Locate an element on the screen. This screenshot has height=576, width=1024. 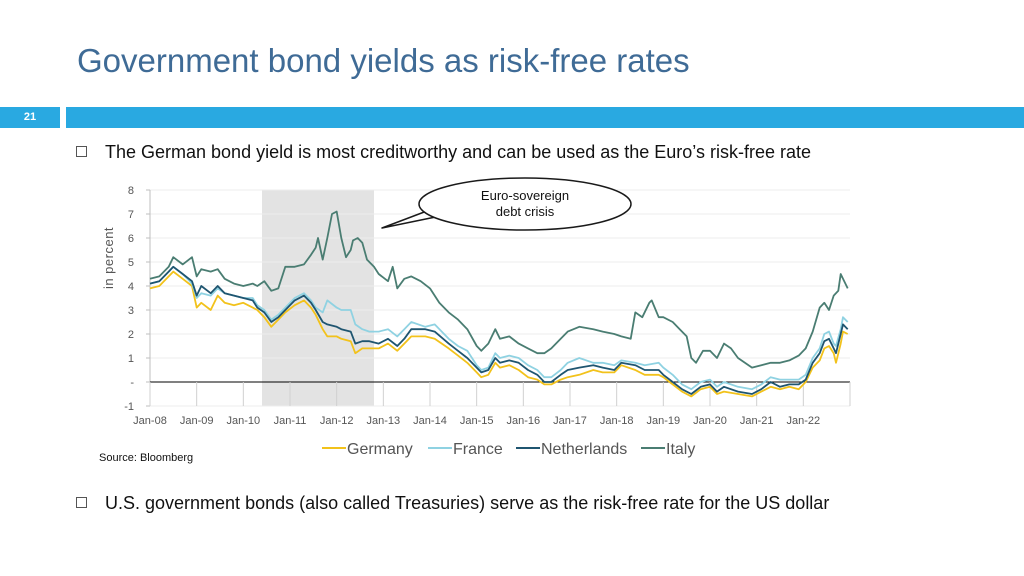
x-tick-label: Jan-10 is located at coordinates (244, 421).